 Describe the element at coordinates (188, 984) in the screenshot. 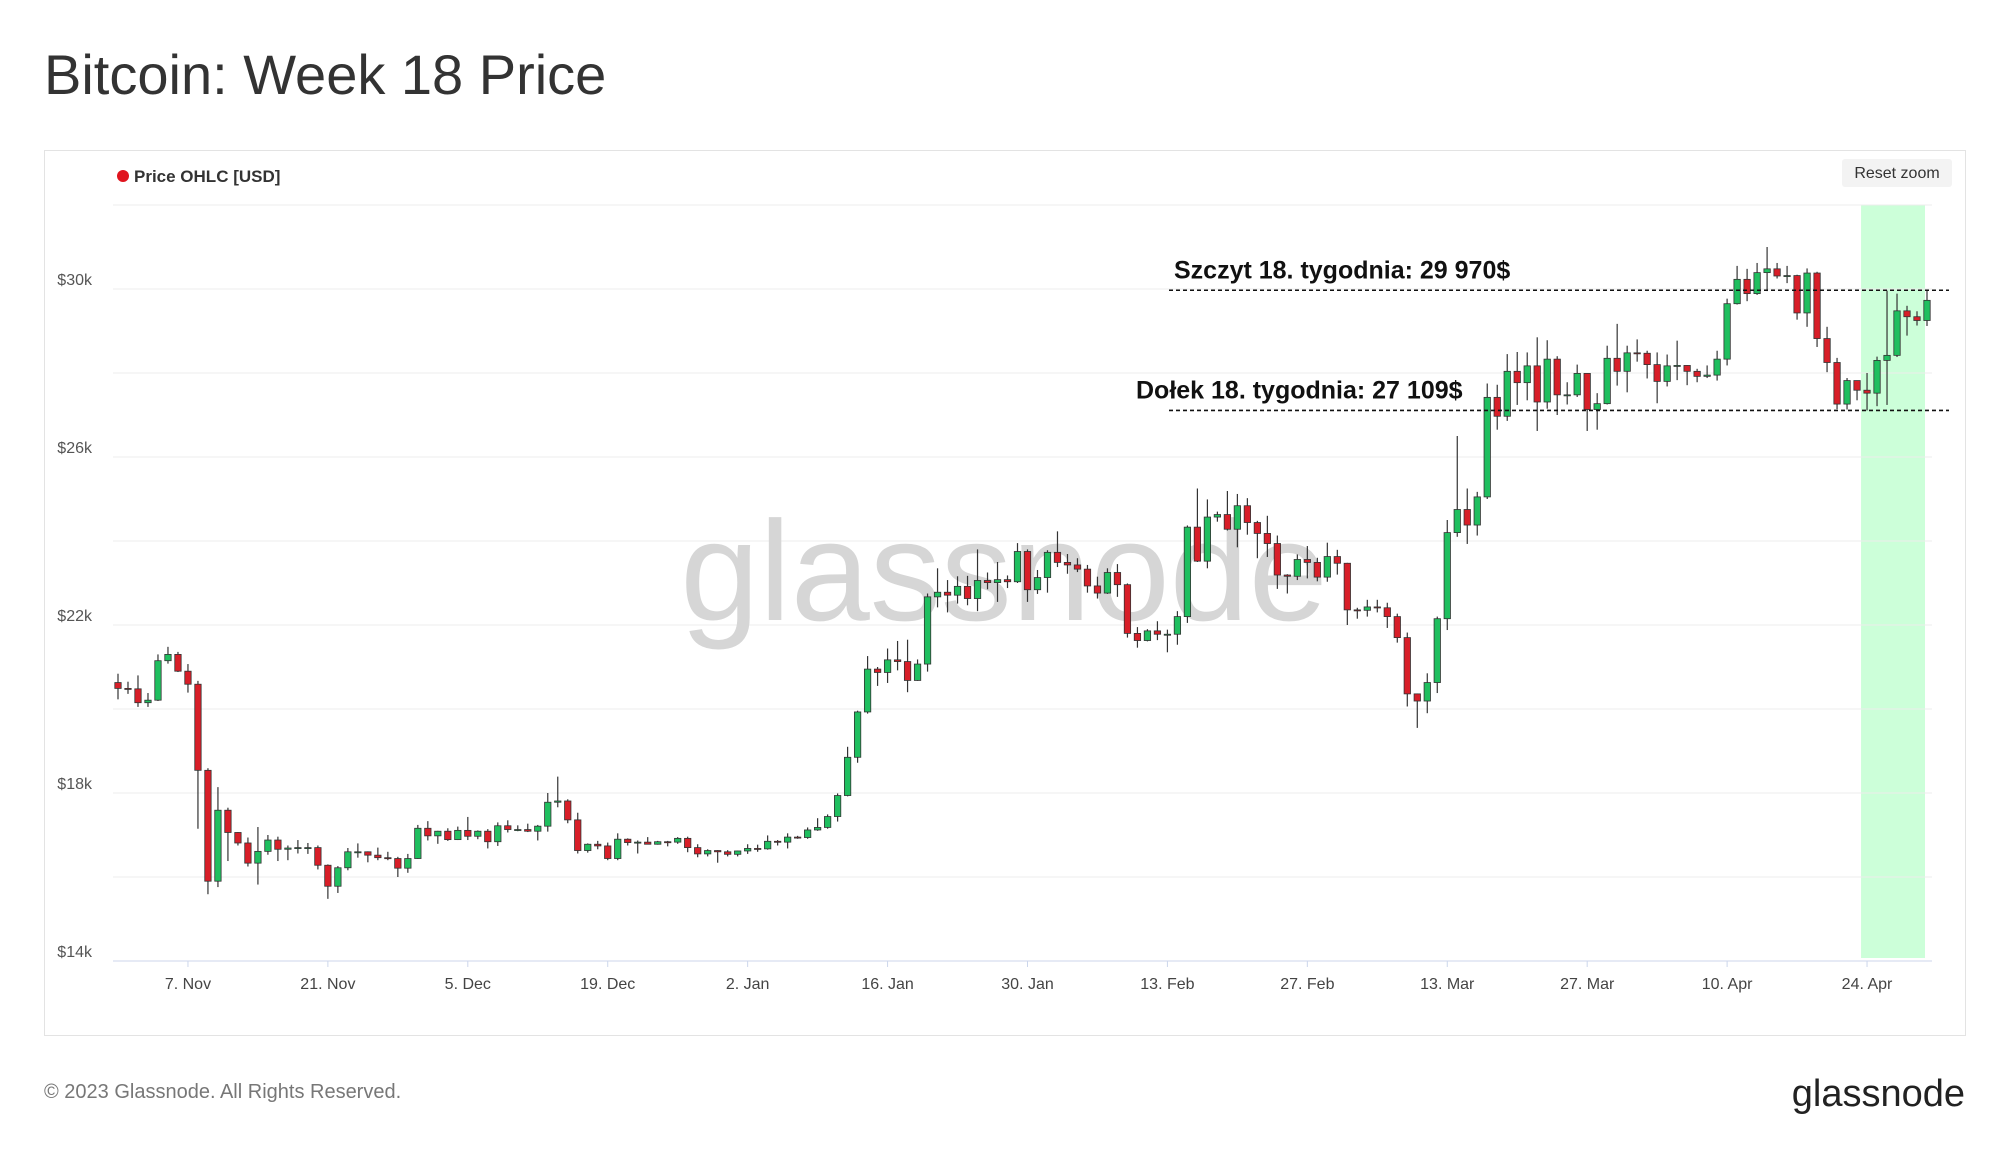

I see `x-tick-label: 7. Nov` at that location.